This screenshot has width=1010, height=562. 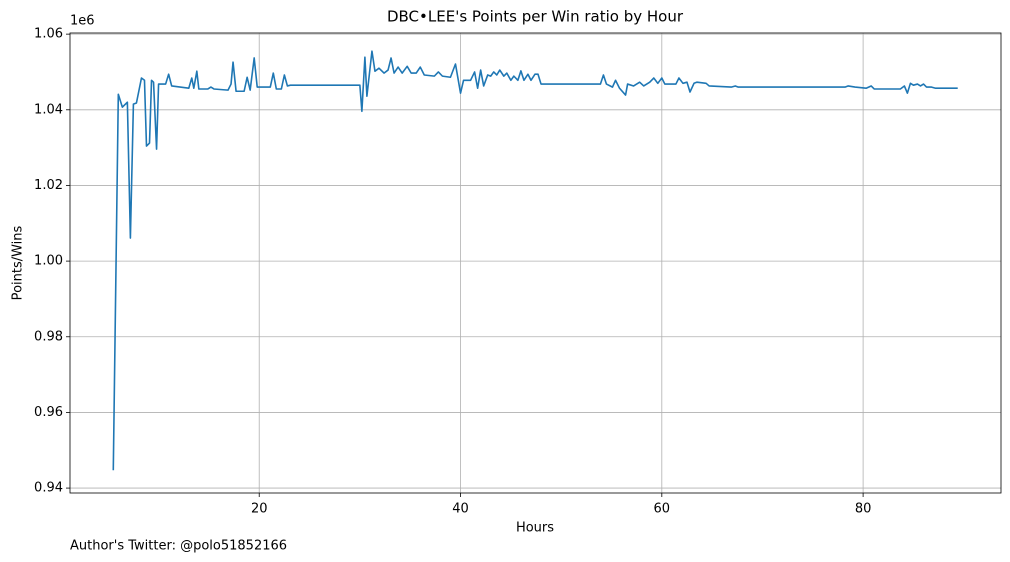 I want to click on y-tick-label: 0.94, so click(x=48, y=488).